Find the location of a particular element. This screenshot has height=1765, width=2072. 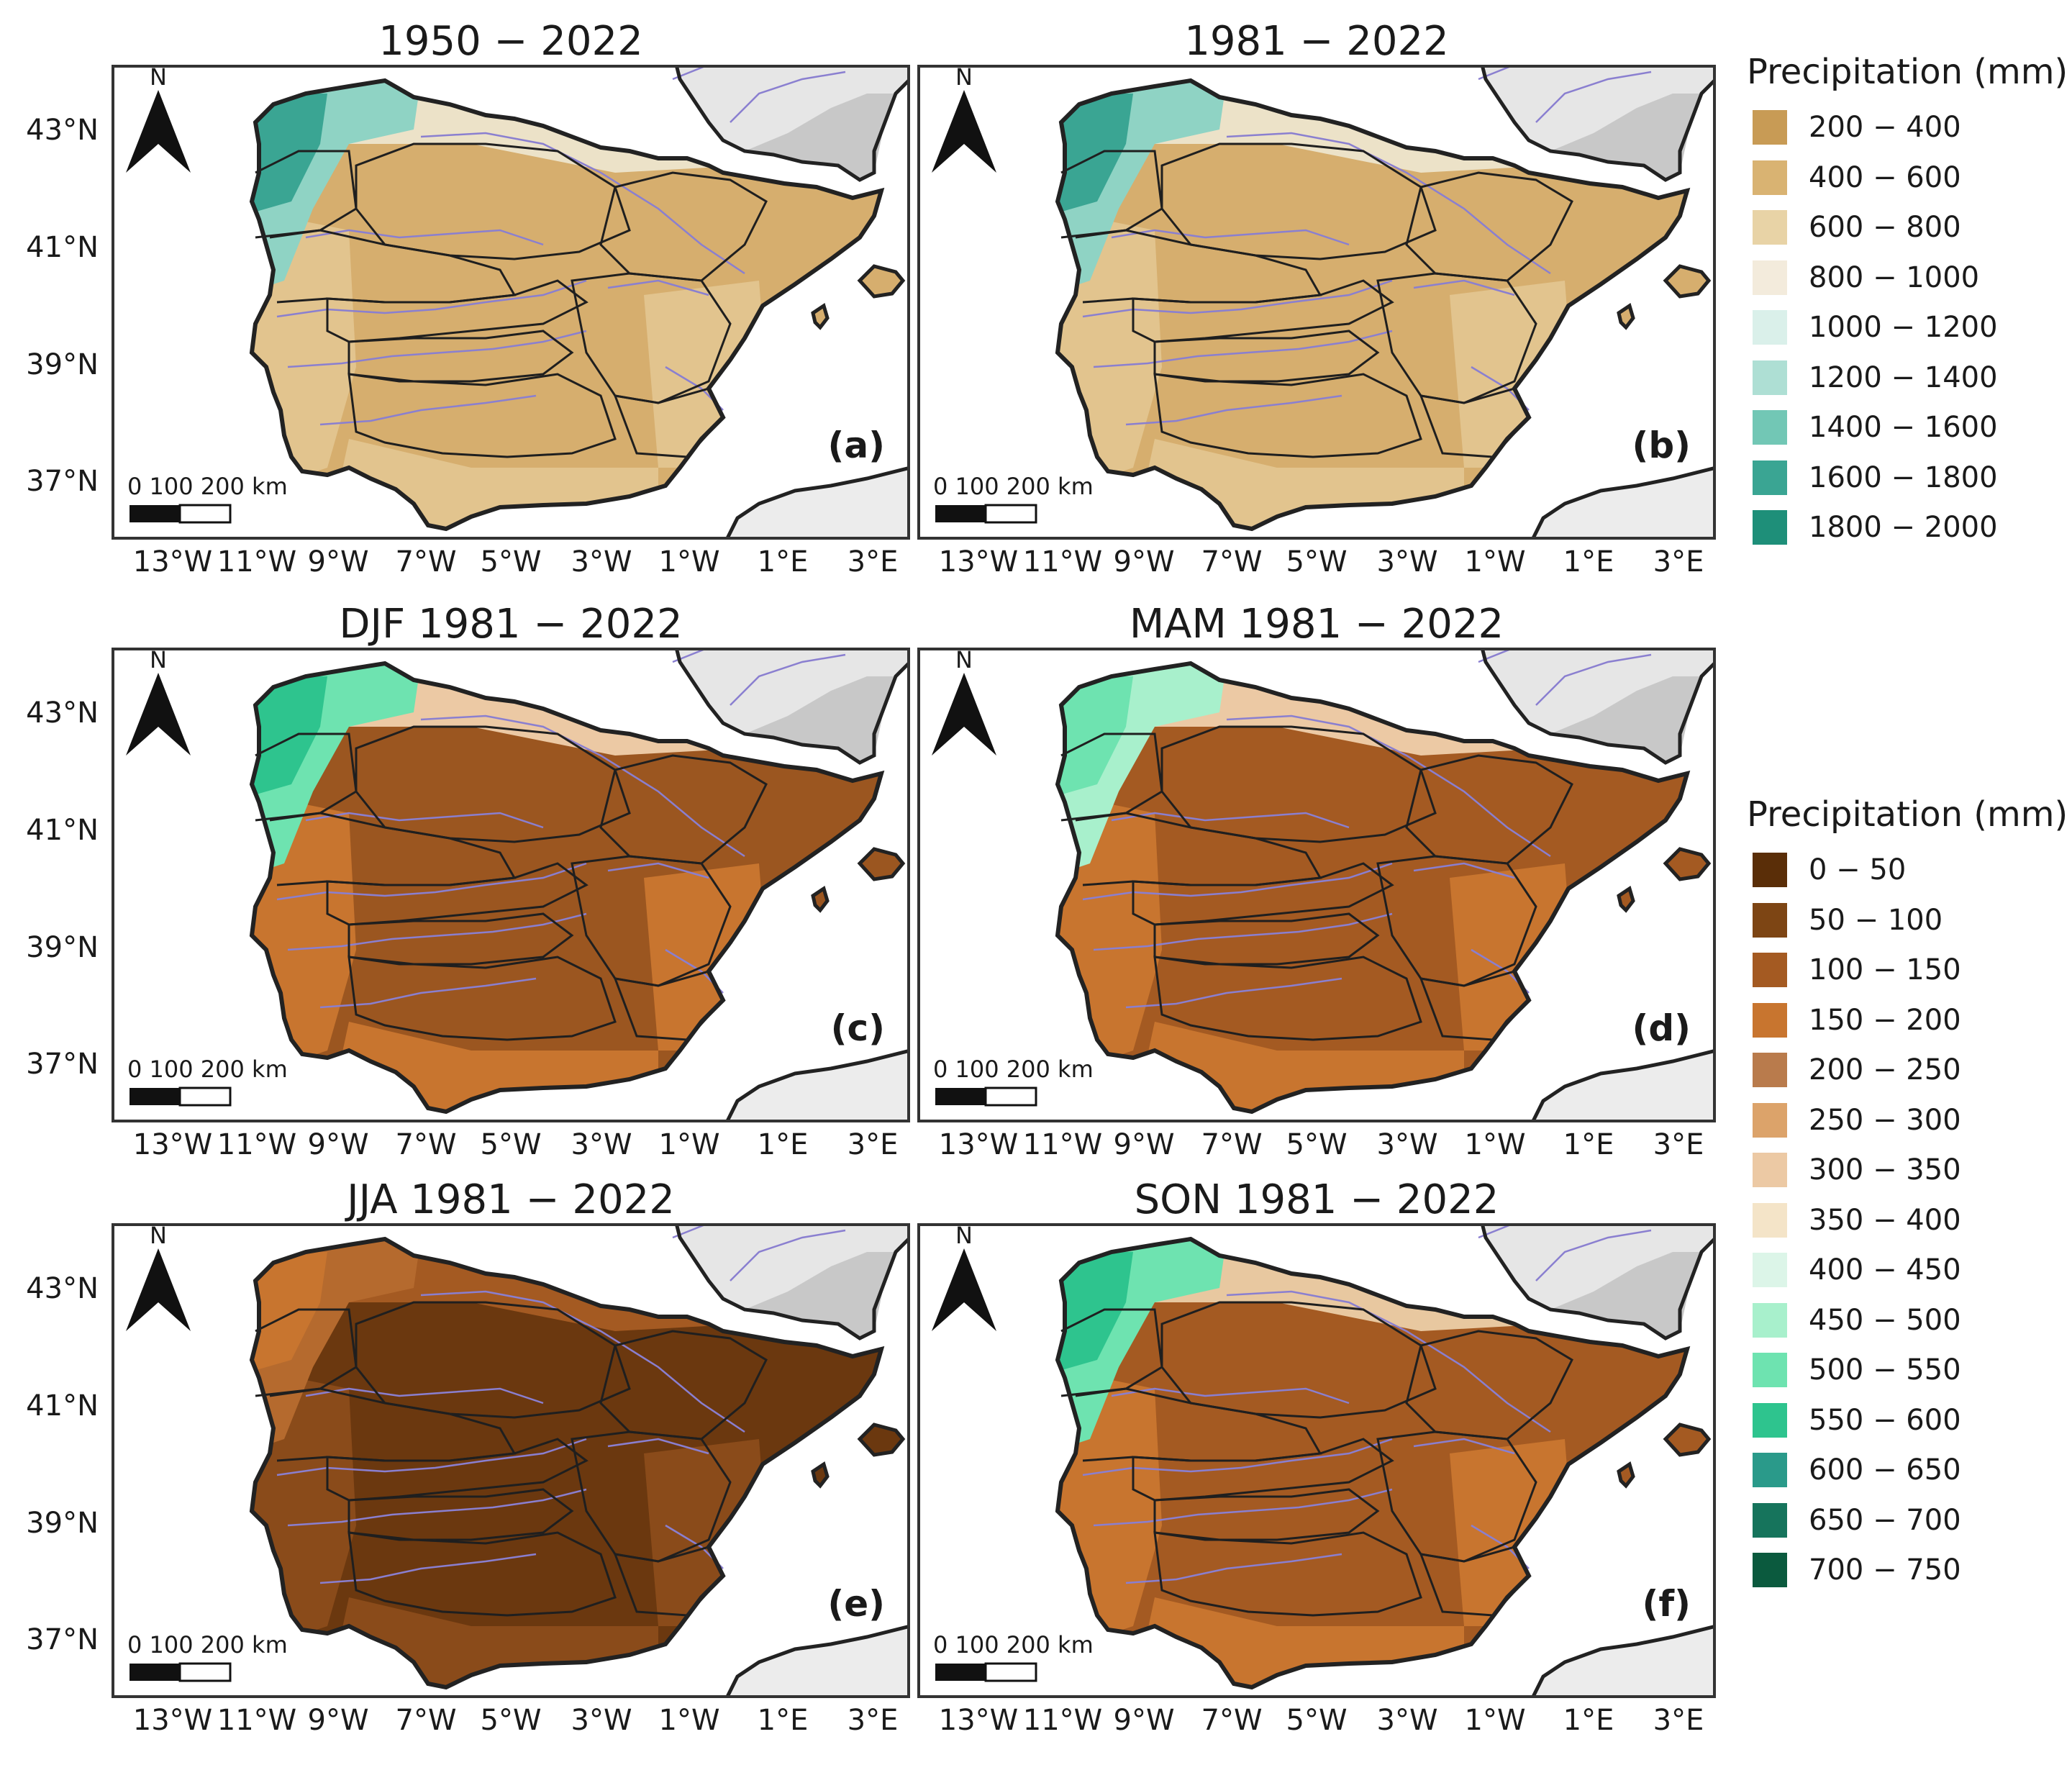

legend-label: 200 − 400 is located at coordinates (1885, 127).